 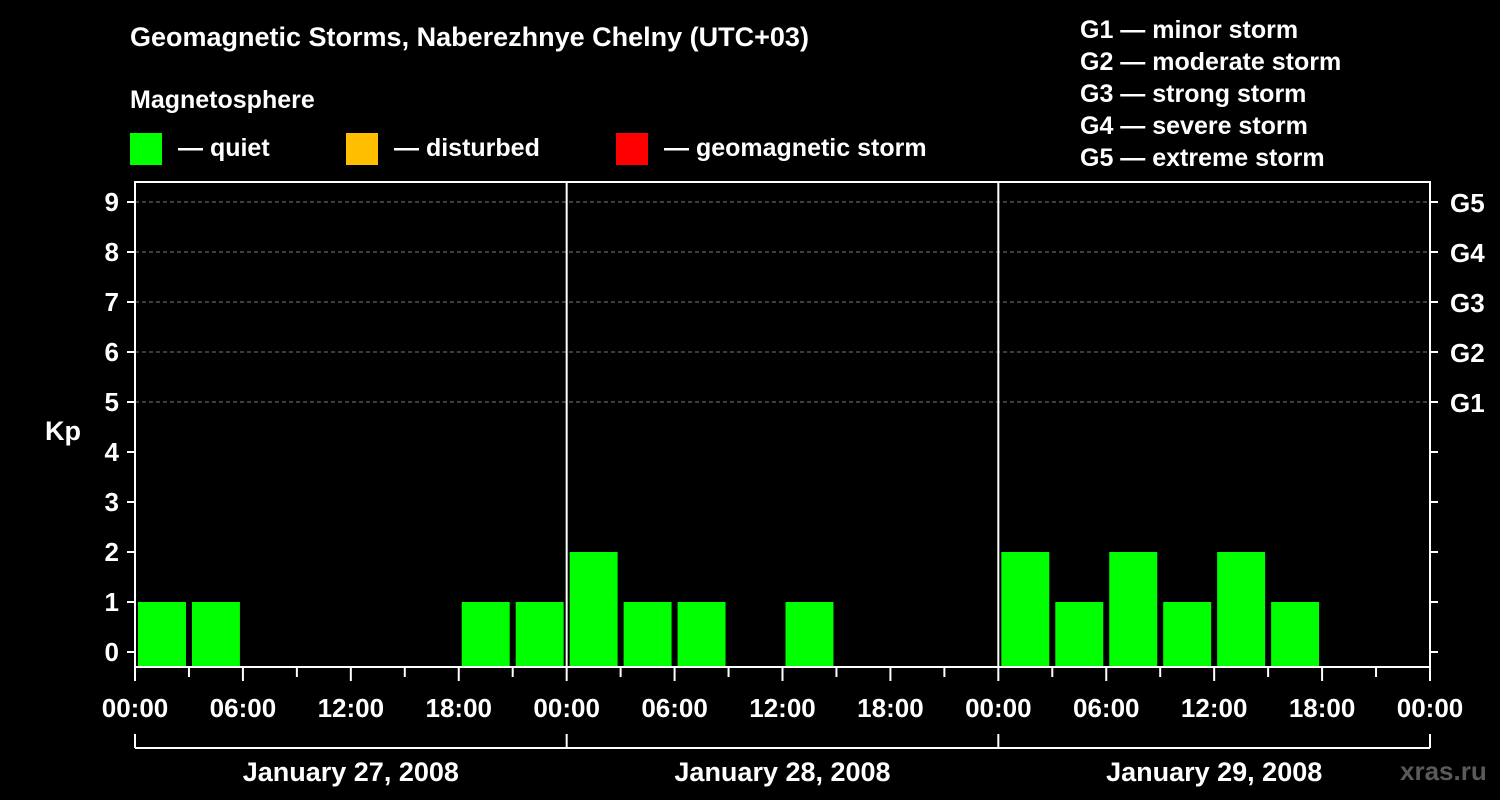 What do you see at coordinates (112, 402) in the screenshot?
I see `y-tick-label: 5` at bounding box center [112, 402].